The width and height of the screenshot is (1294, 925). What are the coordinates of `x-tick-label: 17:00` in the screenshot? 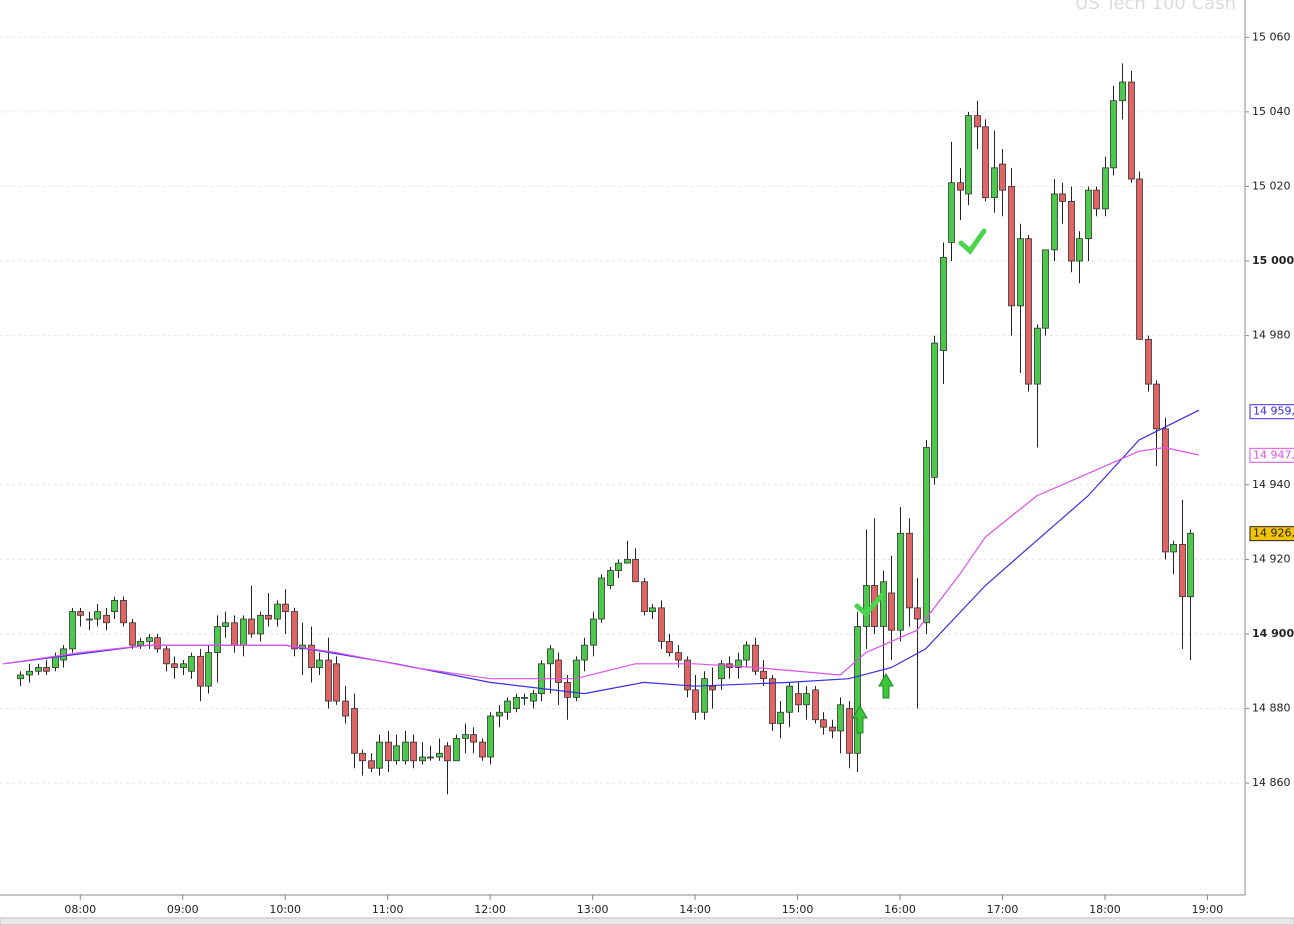 It's located at (1003, 909).